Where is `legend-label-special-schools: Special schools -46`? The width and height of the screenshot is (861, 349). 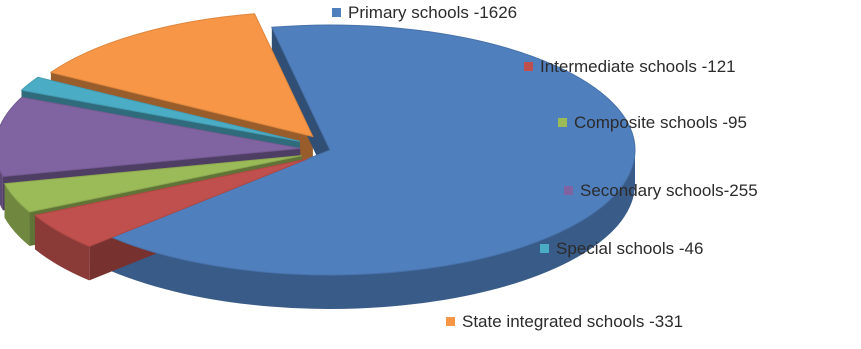 legend-label-special-schools: Special schools -46 is located at coordinates (629, 248).